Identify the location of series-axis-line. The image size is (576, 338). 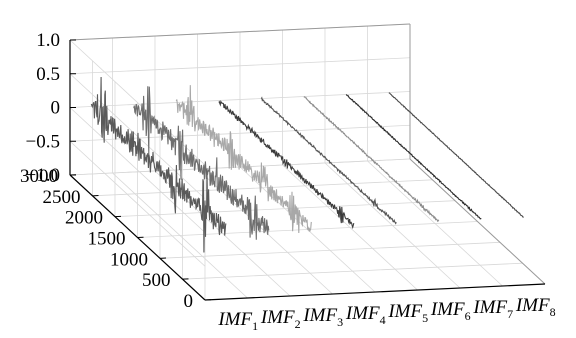
(375, 292).